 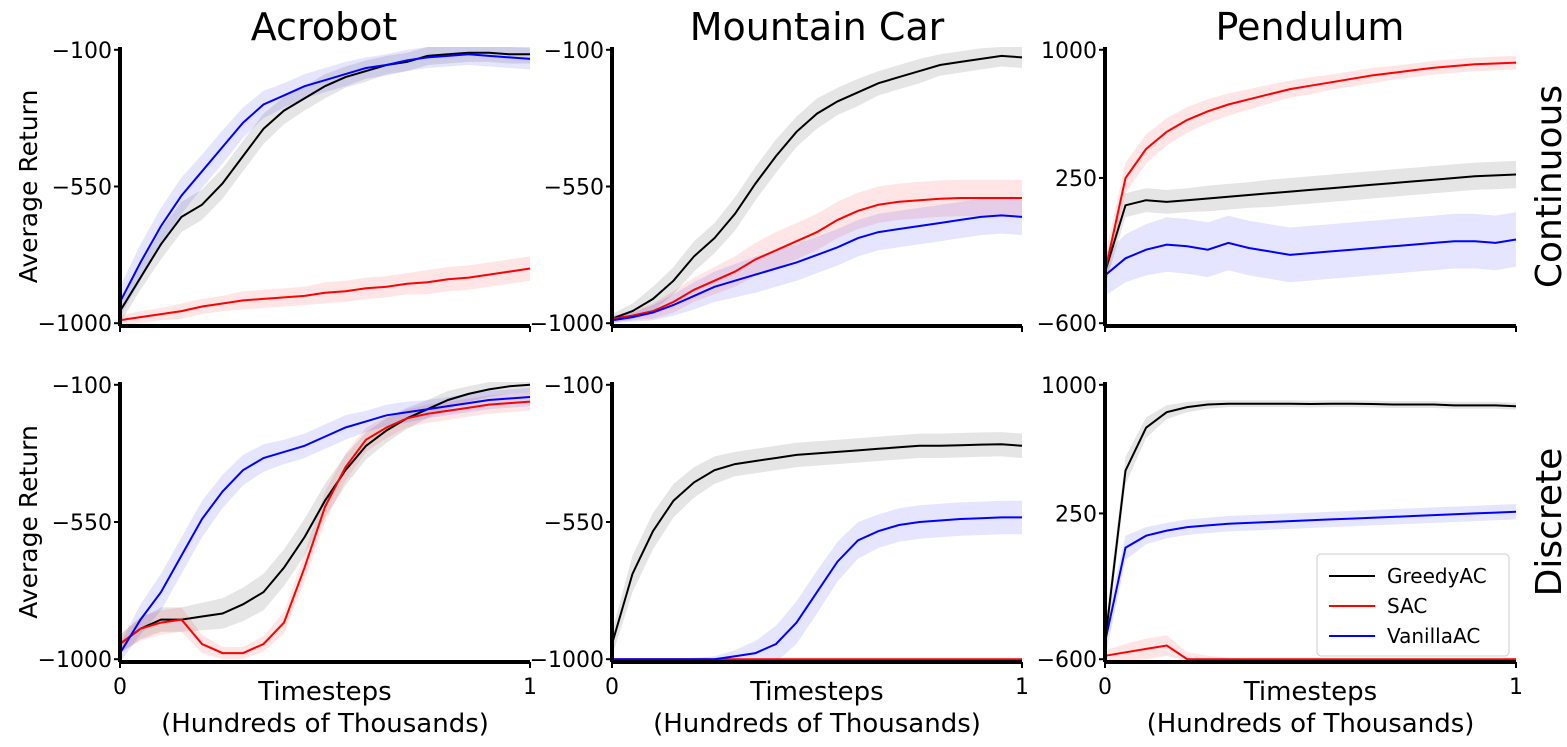 I want to click on legend-box, so click(x=1413, y=605).